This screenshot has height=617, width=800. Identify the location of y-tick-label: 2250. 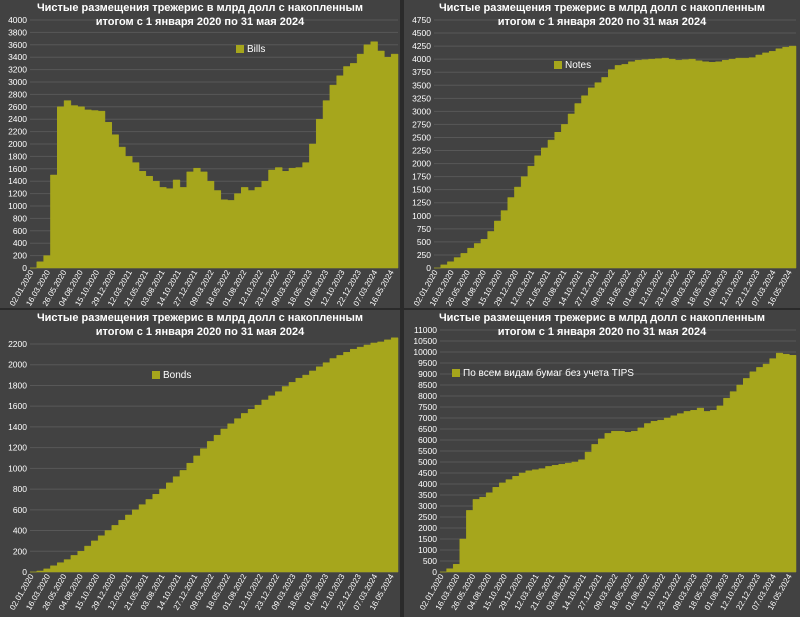
(421, 151).